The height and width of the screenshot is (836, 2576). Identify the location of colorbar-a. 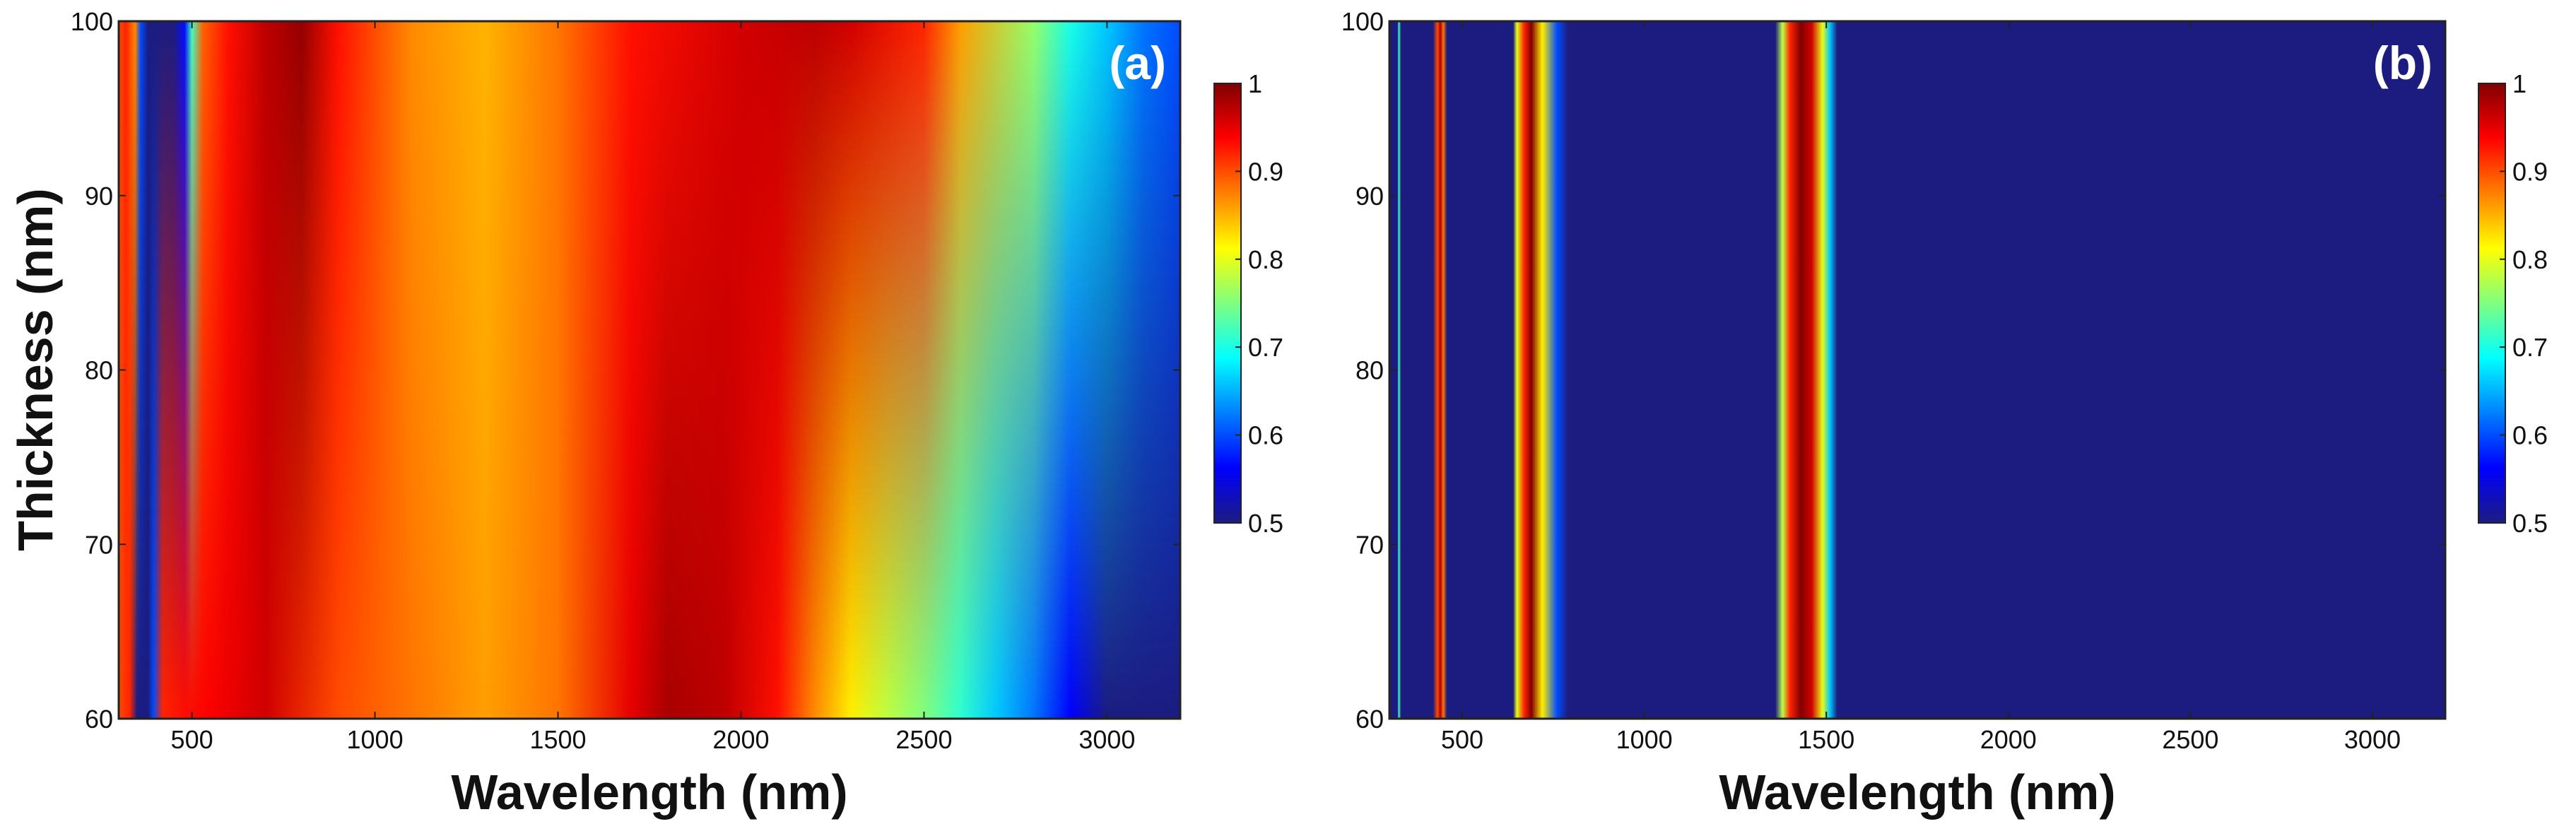
(1227, 303).